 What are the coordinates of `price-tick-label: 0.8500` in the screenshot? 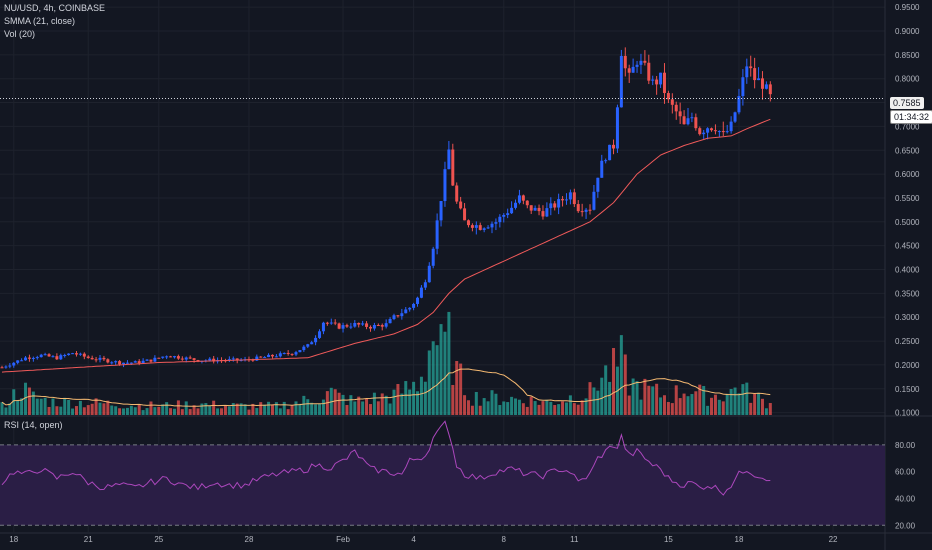 It's located at (907, 55).